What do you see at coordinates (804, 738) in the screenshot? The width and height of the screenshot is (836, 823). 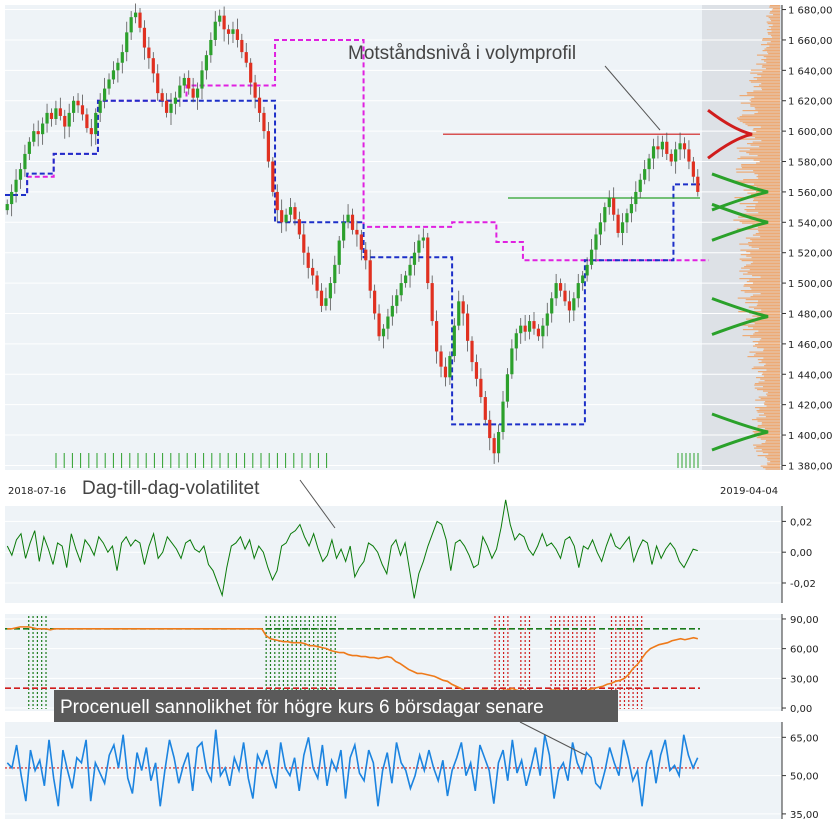 I see `tick-label: 65,00` at bounding box center [804, 738].